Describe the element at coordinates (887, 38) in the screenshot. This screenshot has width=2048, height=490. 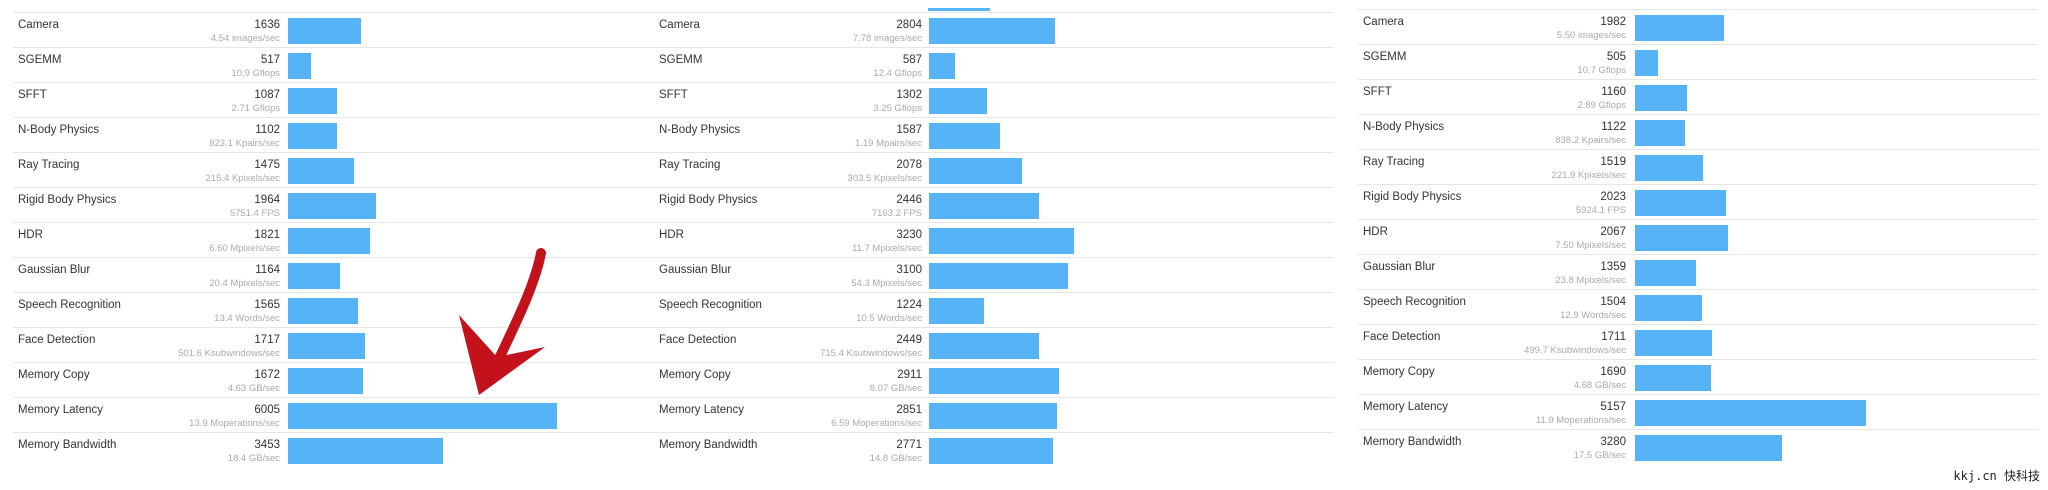
I see `benchmark-unit: 7.78 images/sec` at that location.